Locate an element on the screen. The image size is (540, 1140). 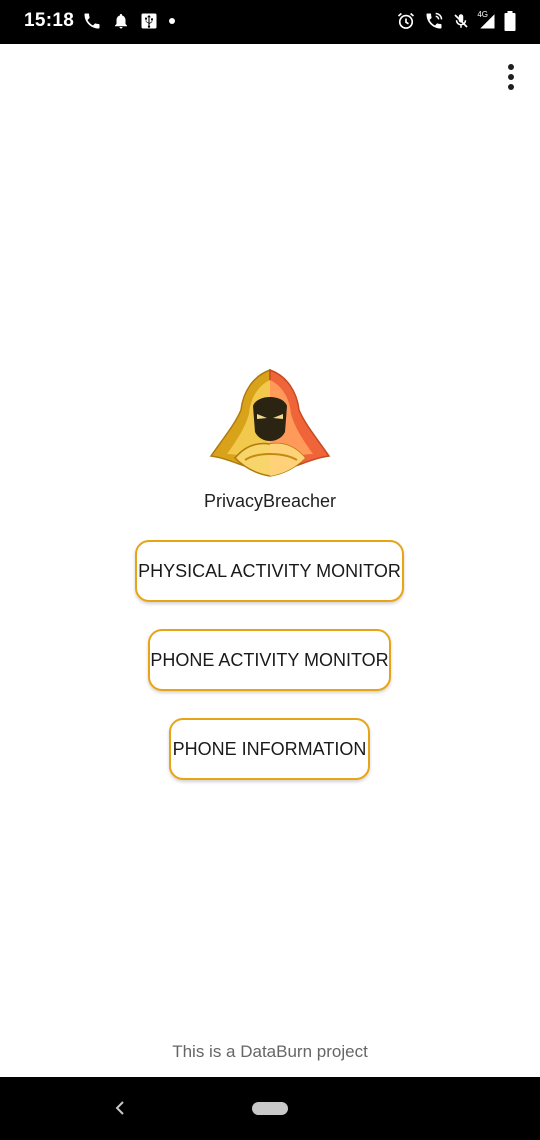
mic-muted-icon is located at coordinates (461, 21).